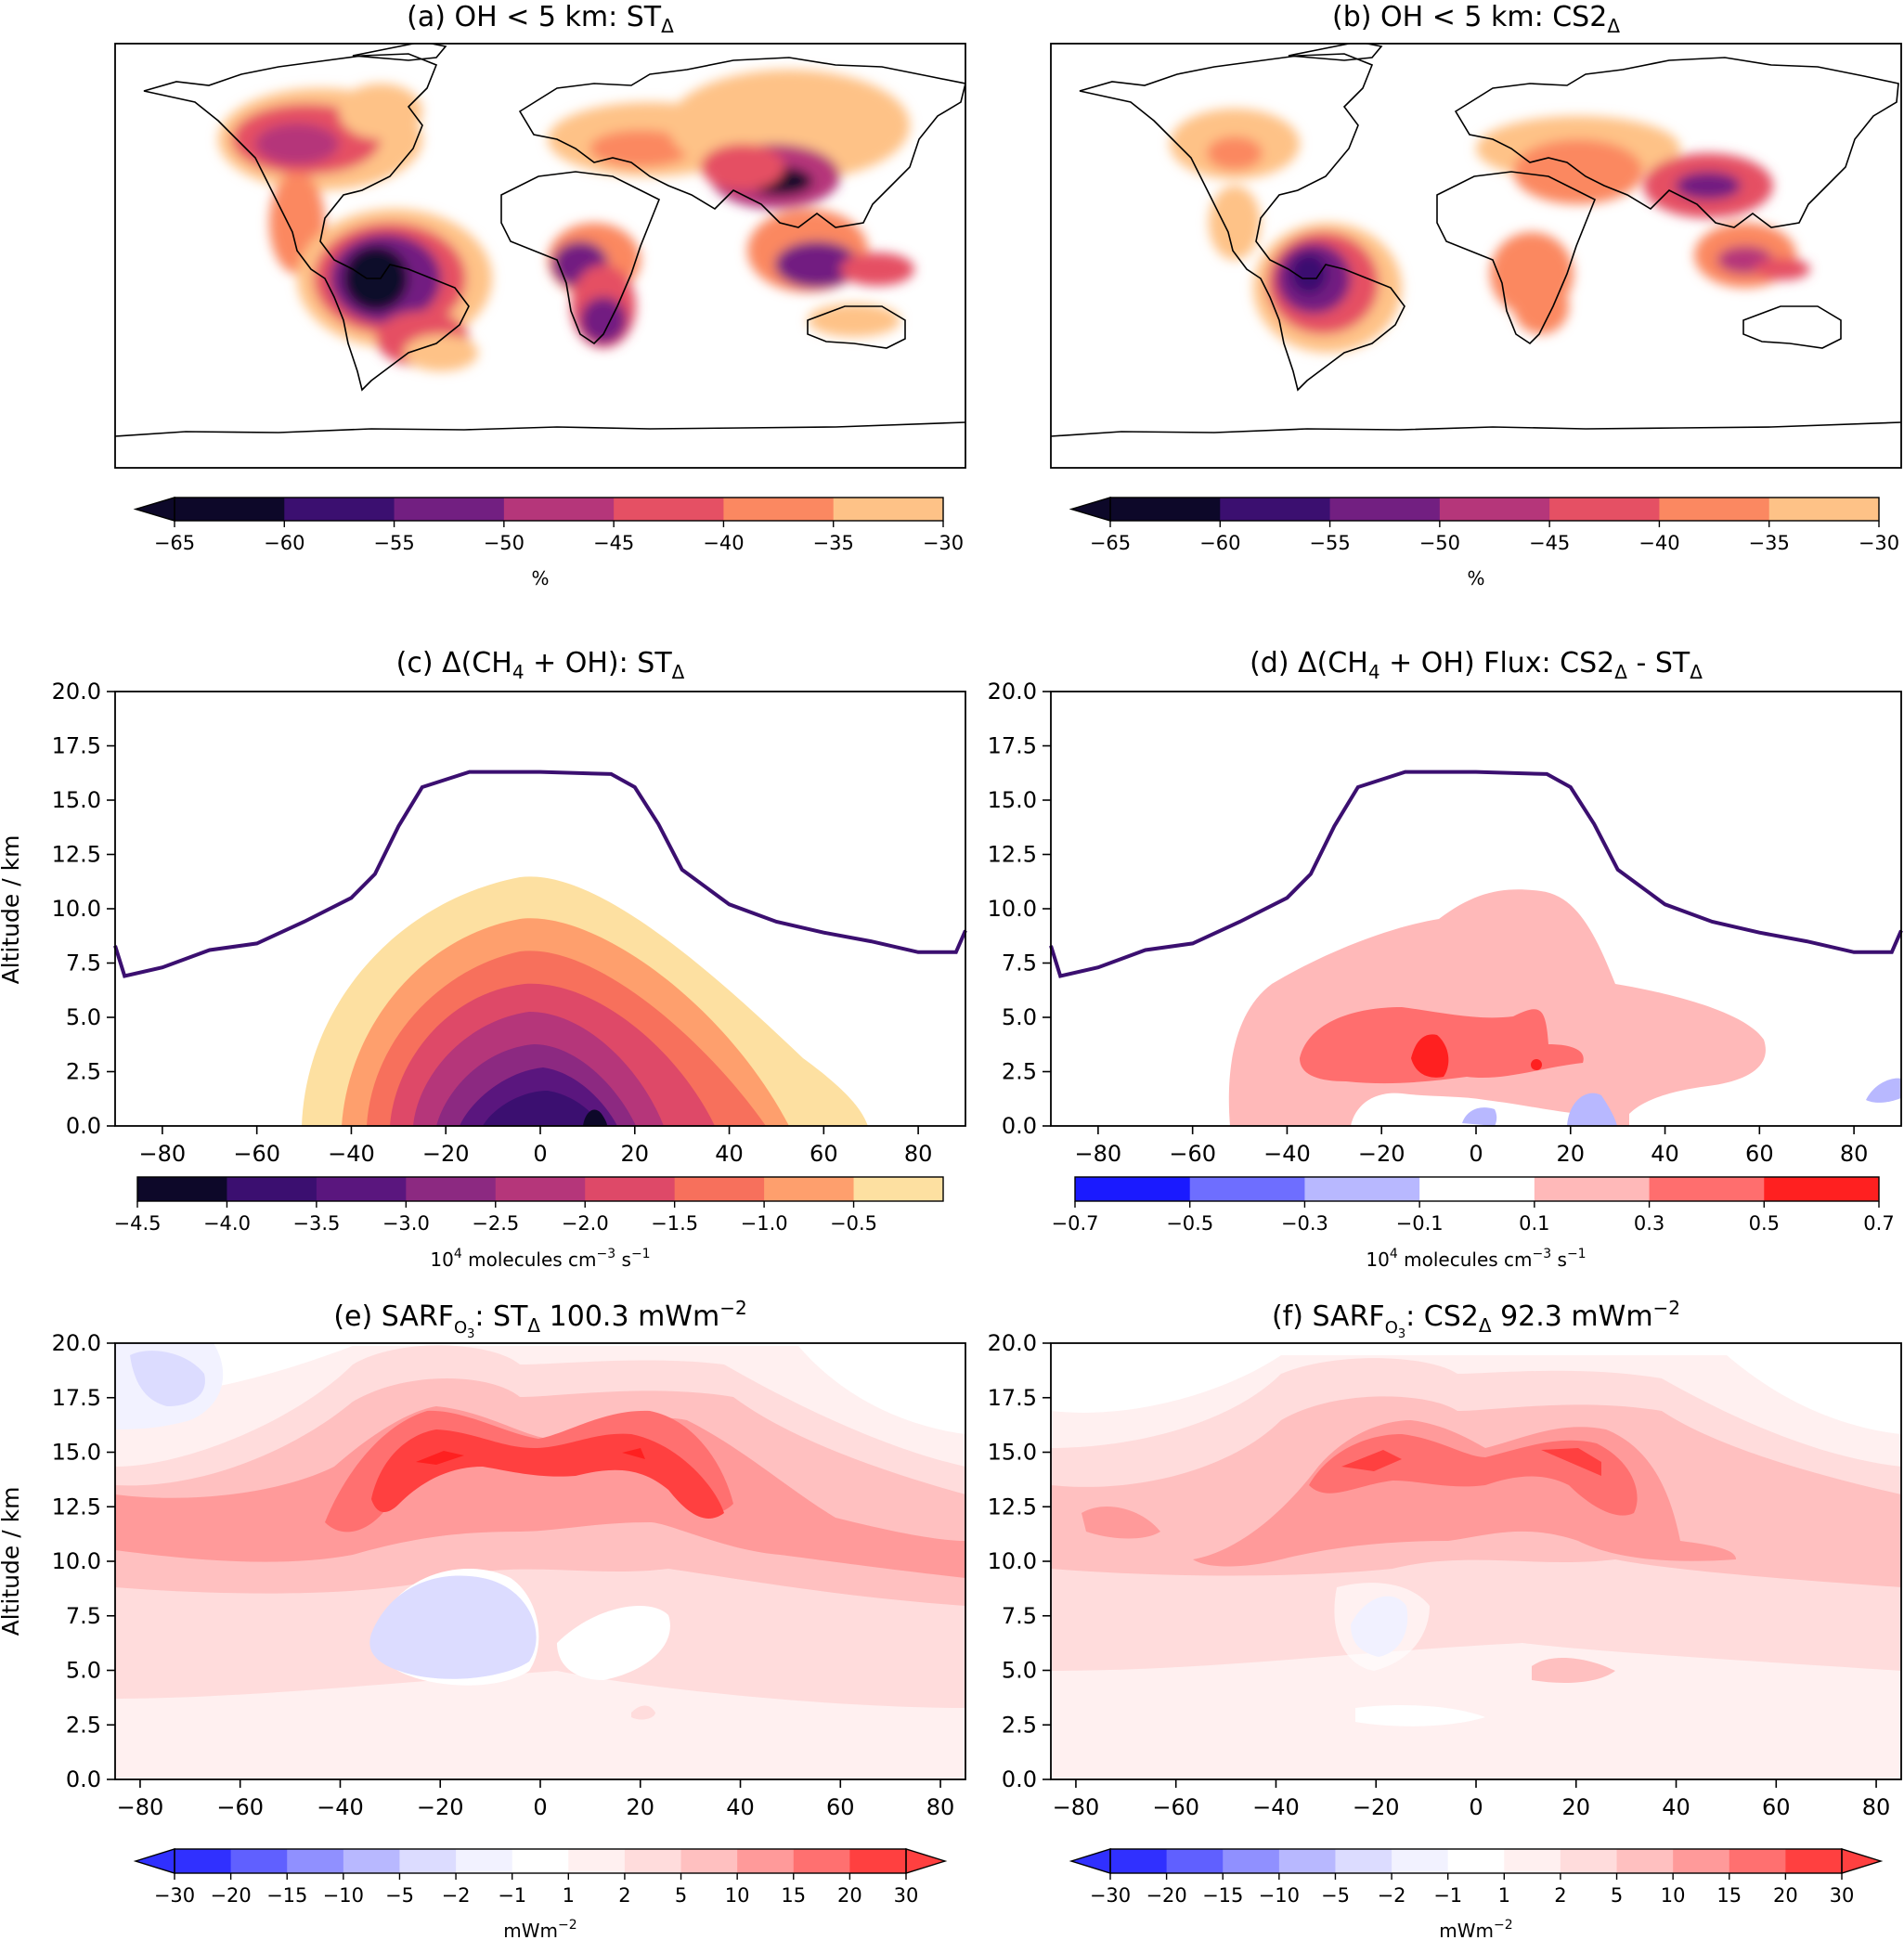 Image resolution: width=1904 pixels, height=1940 pixels. I want to click on panel-e-xtick-label: 60, so click(840, 1807).